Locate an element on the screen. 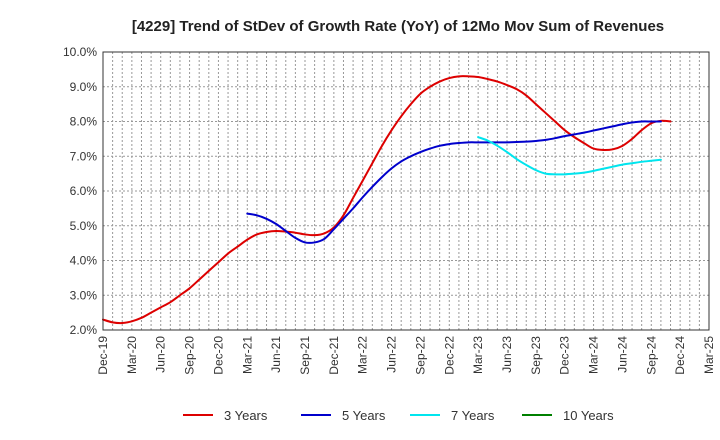 This screenshot has width=720, height=440. x-tick-label: Dec-22 is located at coordinates (449, 355).